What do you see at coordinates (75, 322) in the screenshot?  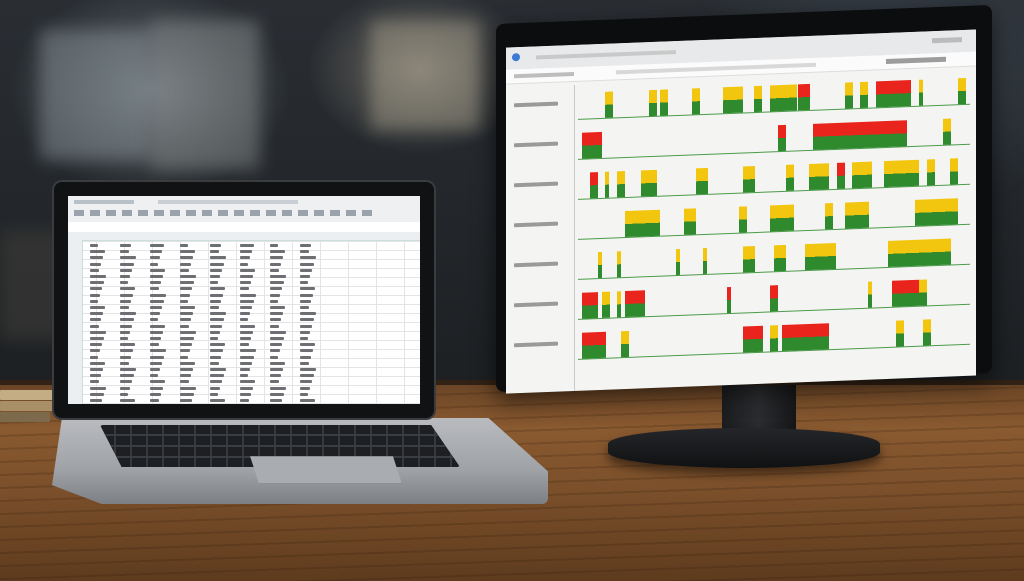 I see `row-headers` at bounding box center [75, 322].